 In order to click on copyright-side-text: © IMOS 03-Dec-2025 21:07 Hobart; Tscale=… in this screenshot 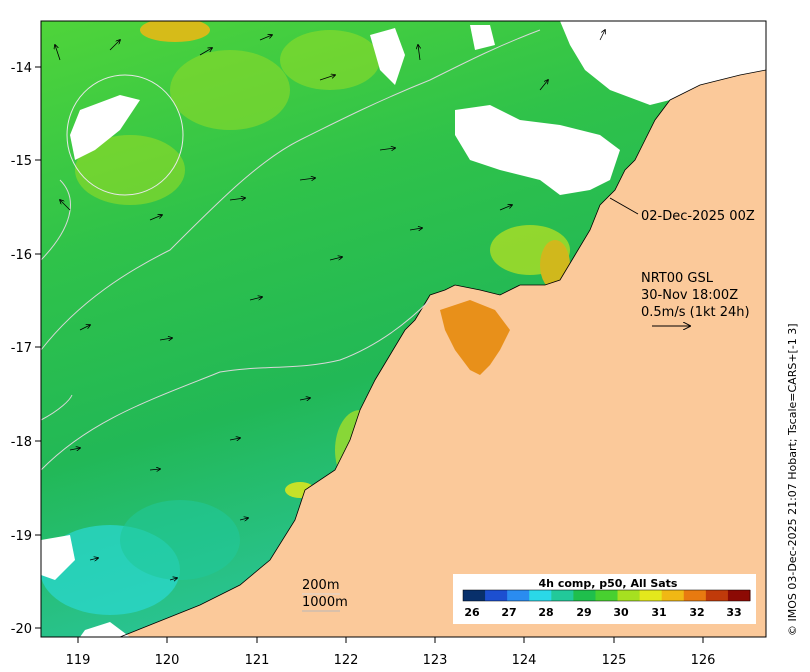, I will do `click(792, 479)`.